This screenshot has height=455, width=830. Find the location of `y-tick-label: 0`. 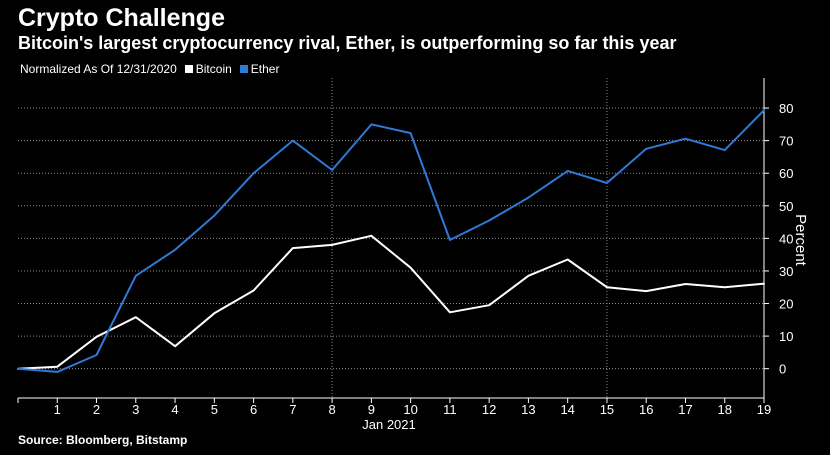

y-tick-label: 0 is located at coordinates (782, 369).